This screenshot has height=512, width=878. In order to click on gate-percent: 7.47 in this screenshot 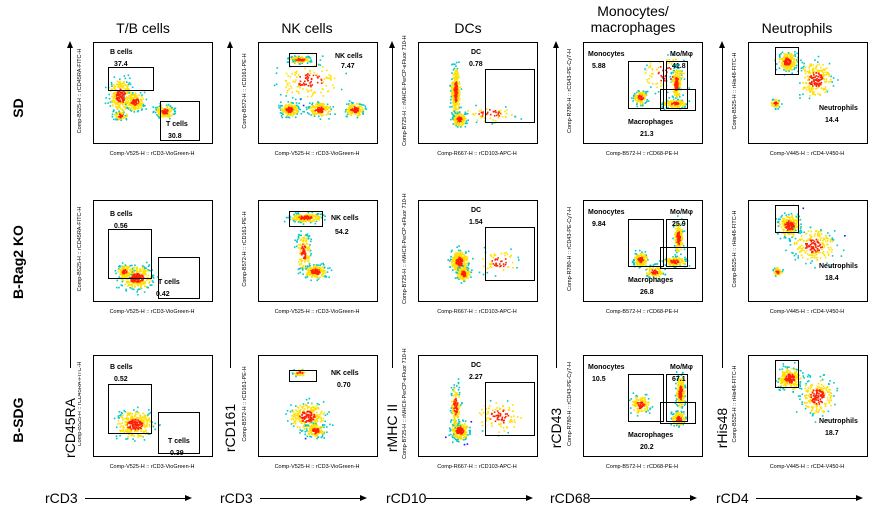, I will do `click(348, 66)`.